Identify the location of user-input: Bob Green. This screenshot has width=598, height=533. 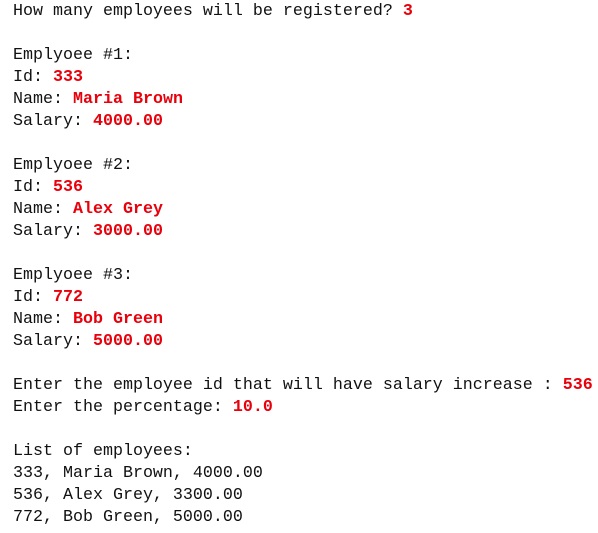
(117, 319).